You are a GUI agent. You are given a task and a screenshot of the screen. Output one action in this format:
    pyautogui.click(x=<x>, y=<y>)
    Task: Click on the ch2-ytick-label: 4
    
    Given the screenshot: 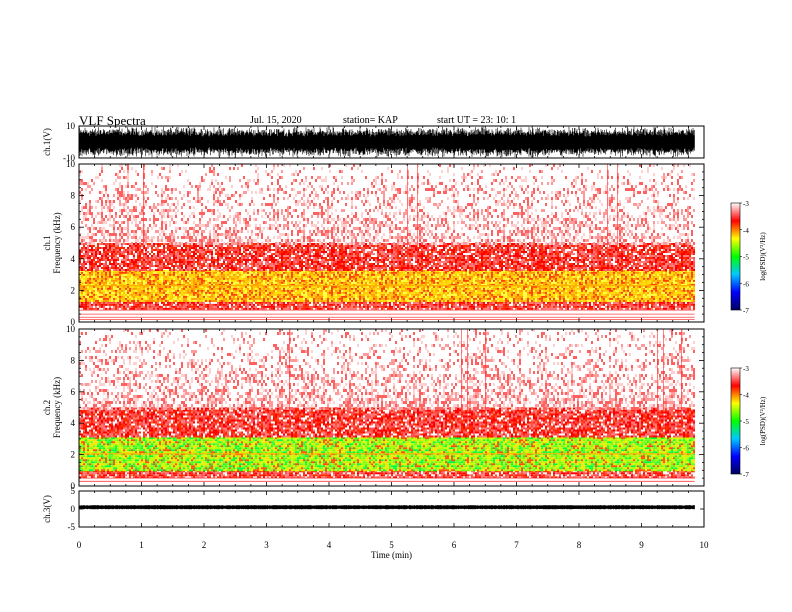 What is the action you would take?
    pyautogui.click(x=73, y=423)
    